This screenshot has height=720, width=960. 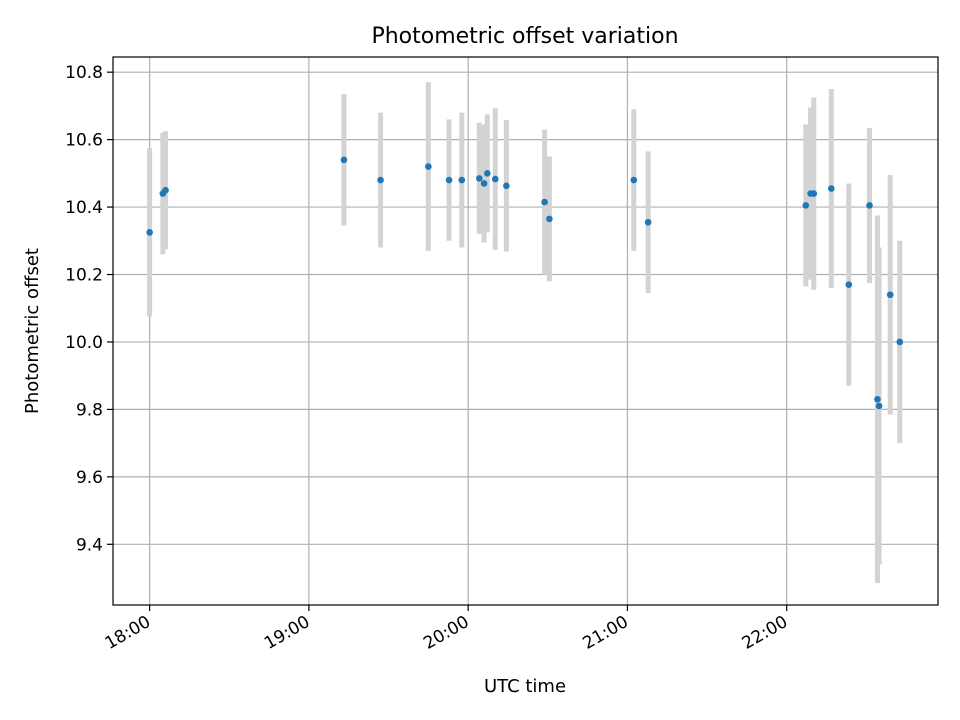 I want to click on y-tick-label: 9.6, so click(x=89, y=478).